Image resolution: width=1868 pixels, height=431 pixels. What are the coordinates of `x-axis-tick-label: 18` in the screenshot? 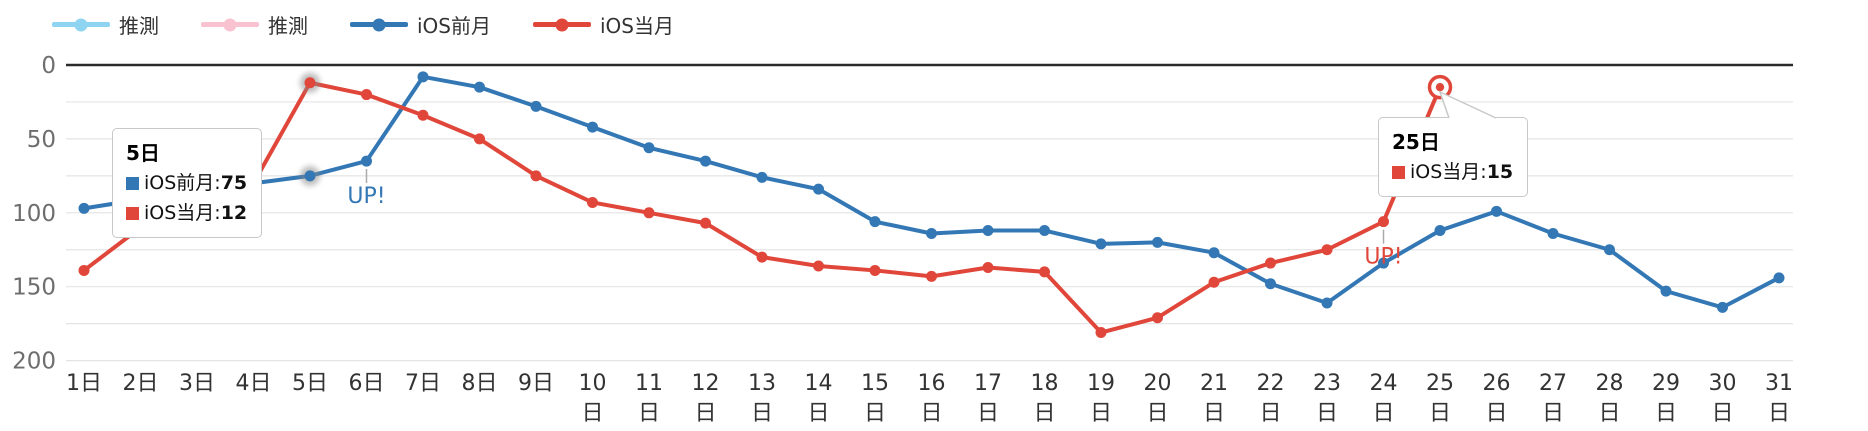 It's located at (1045, 383).